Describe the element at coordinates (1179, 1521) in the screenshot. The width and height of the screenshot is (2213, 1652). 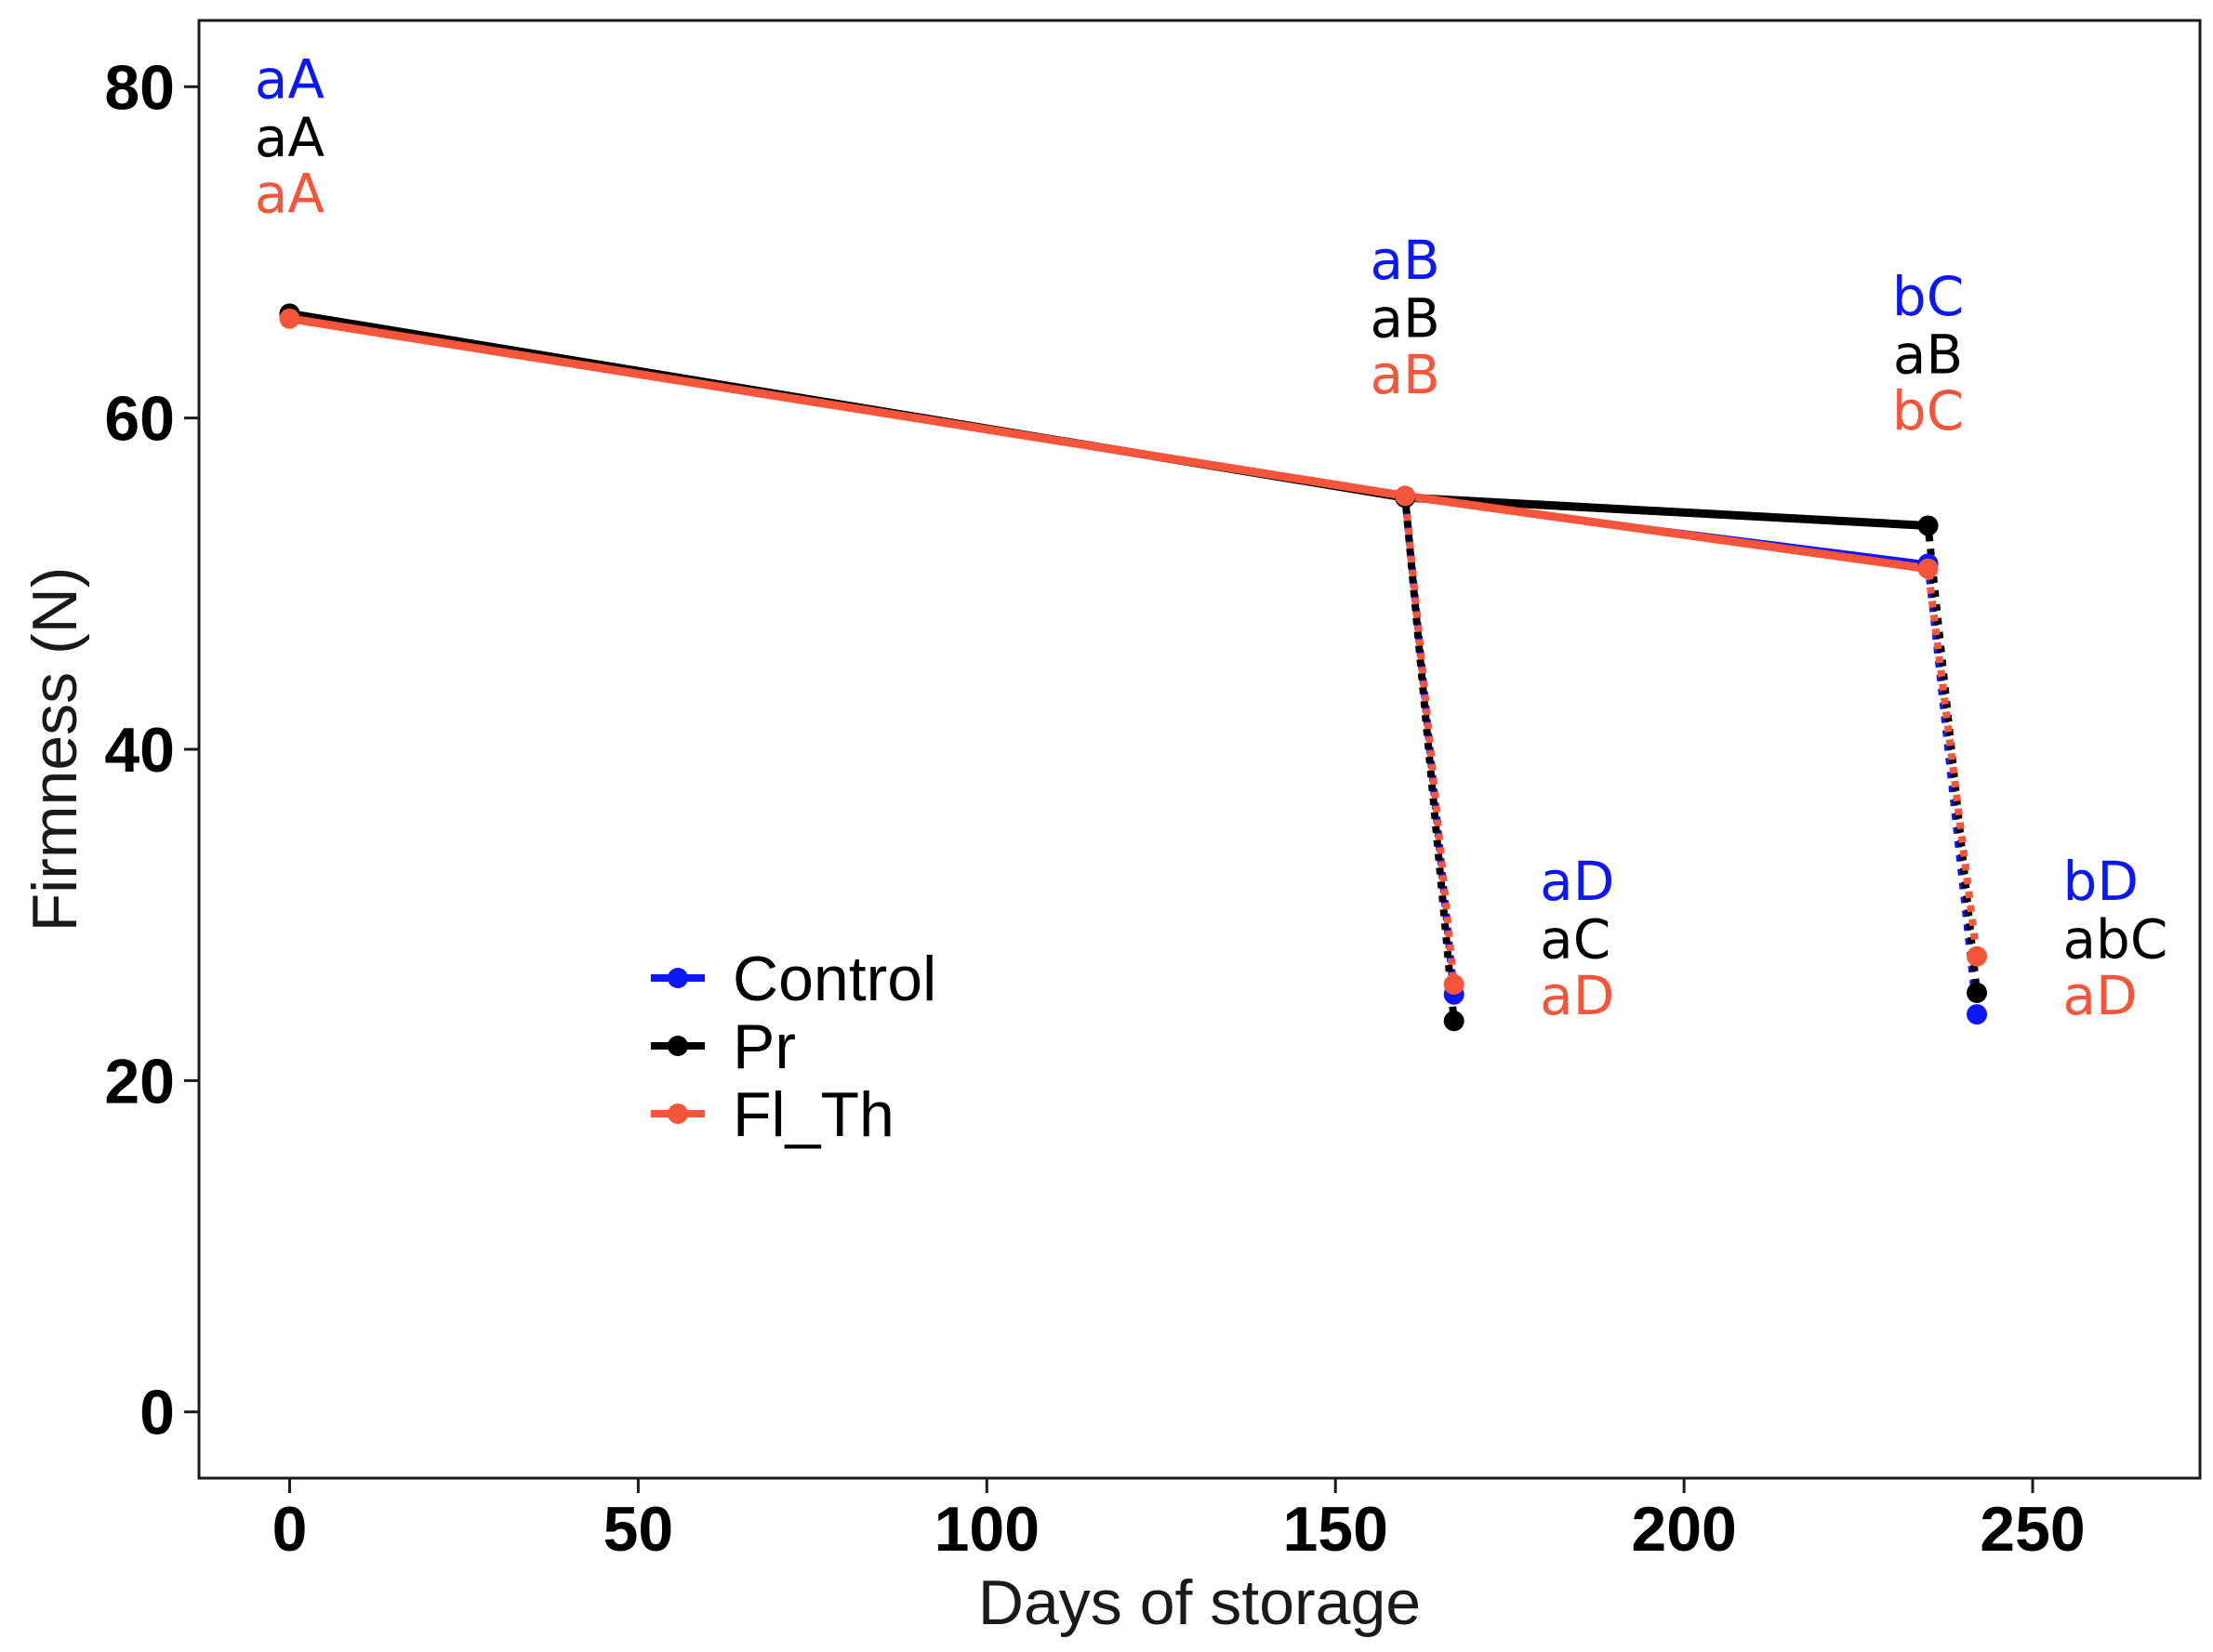
I see `x-axis-ticks: 0 50 100 150 200 250` at that location.